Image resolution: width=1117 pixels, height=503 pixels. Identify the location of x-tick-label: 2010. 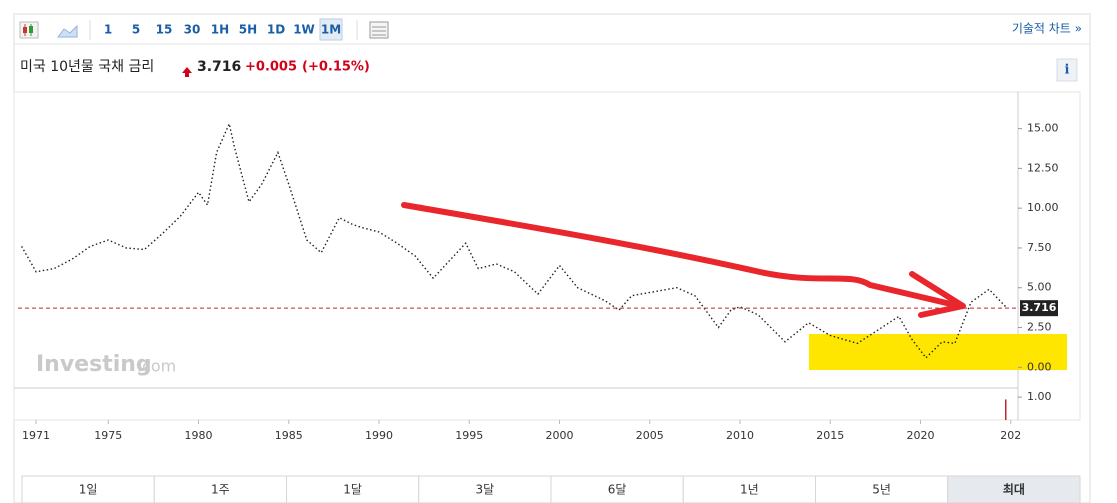
(740, 435).